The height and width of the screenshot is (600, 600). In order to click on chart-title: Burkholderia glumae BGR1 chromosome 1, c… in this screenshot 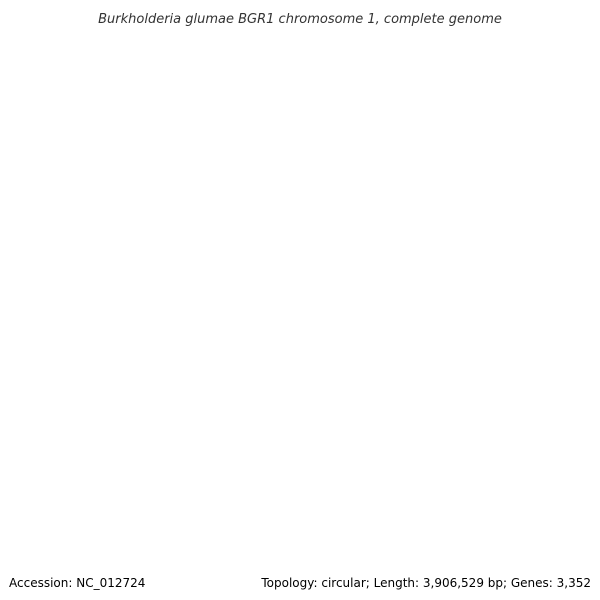, I will do `click(300, 19)`.